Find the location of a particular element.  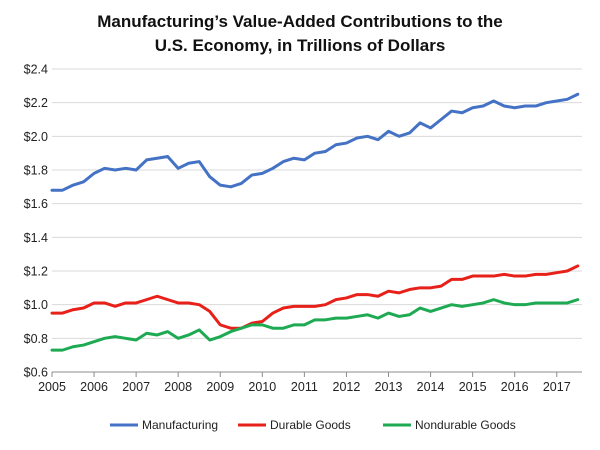

x-tick-label: 2011 is located at coordinates (304, 387).